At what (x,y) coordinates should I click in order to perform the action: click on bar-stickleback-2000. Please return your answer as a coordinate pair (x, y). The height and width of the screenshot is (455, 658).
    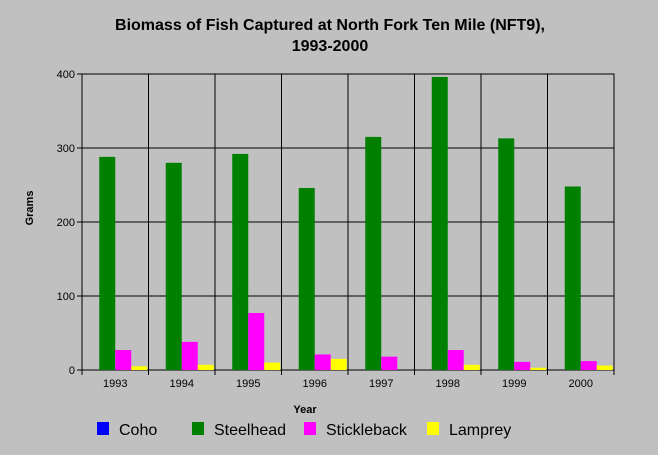
    Looking at the image, I should click on (588, 365).